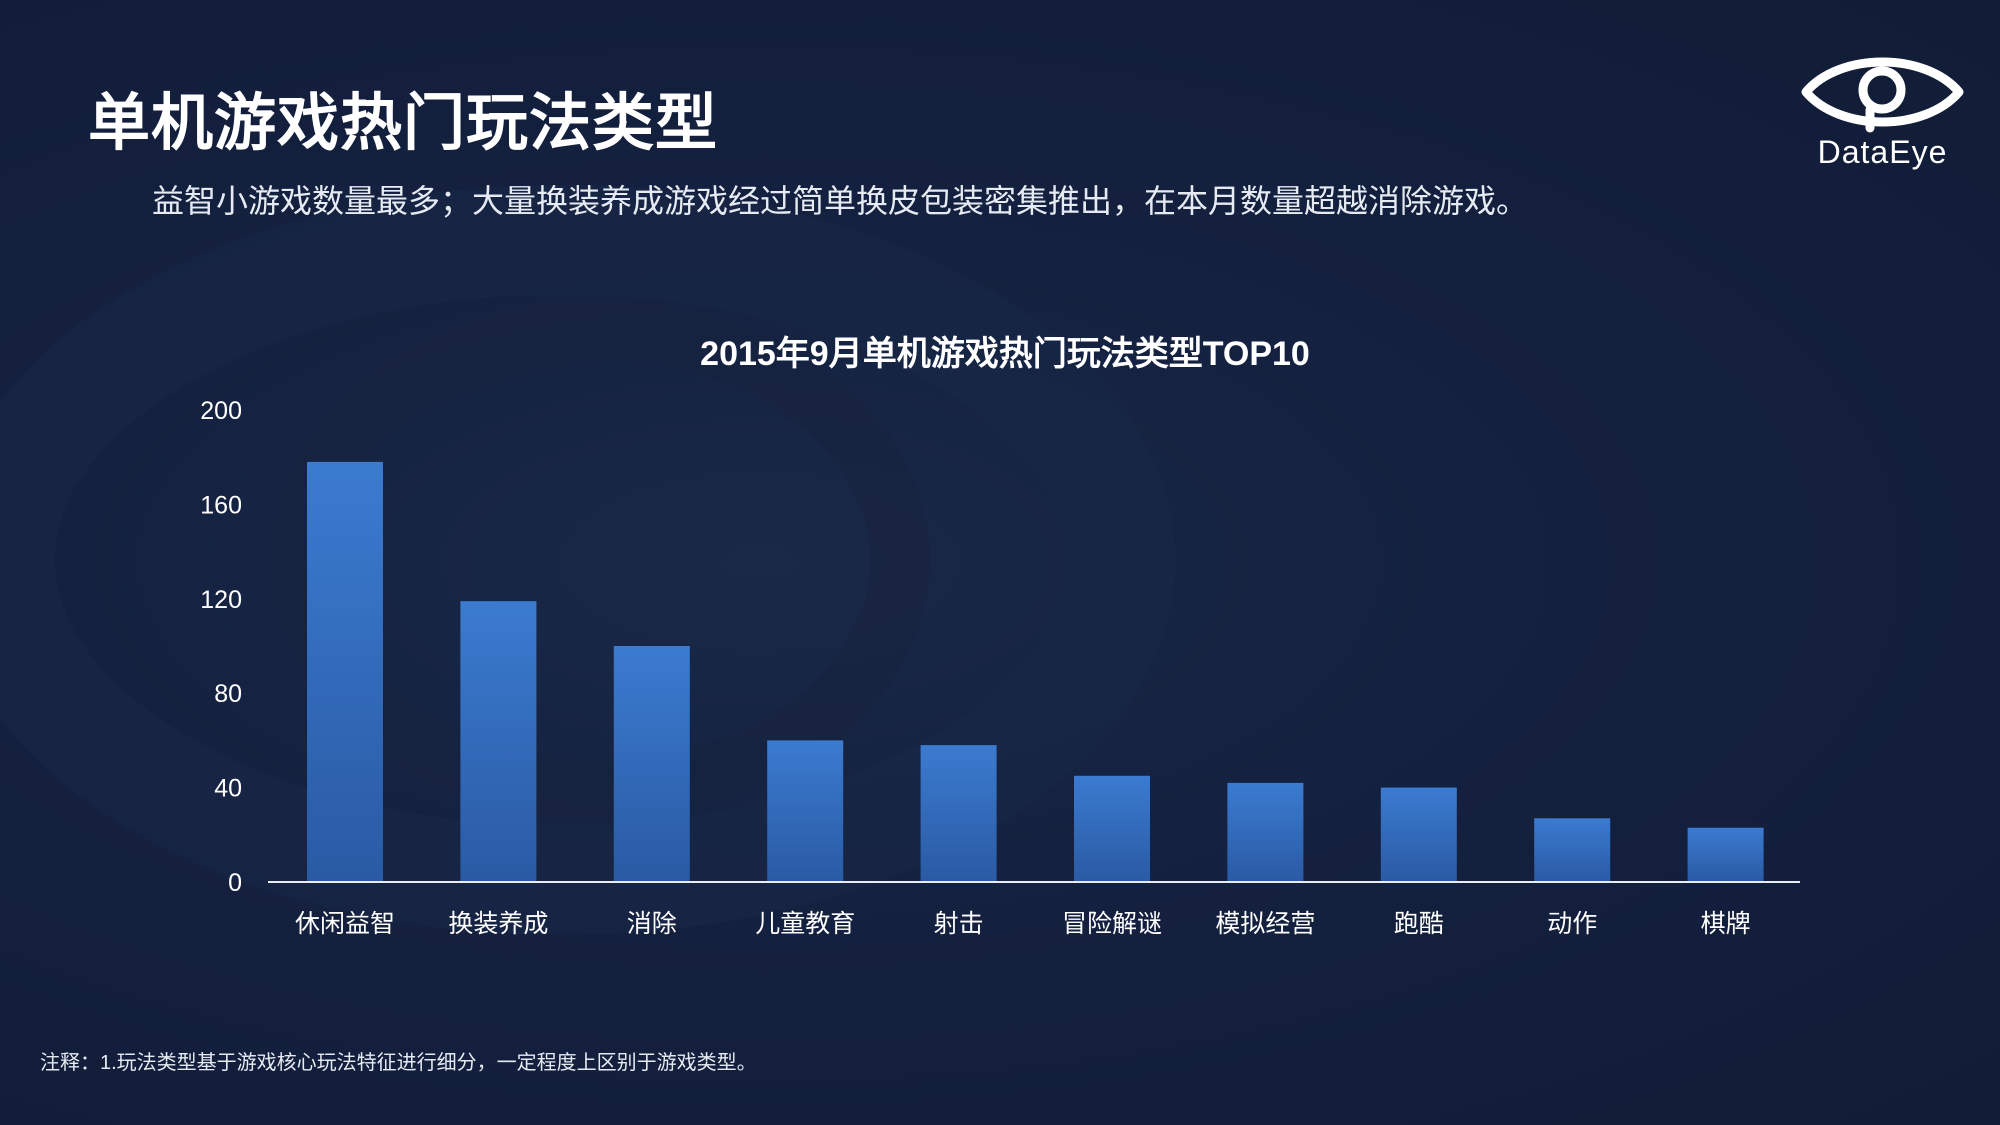 The width and height of the screenshot is (2000, 1125). I want to click on dataeye-logo: DataEye, so click(1882, 113).